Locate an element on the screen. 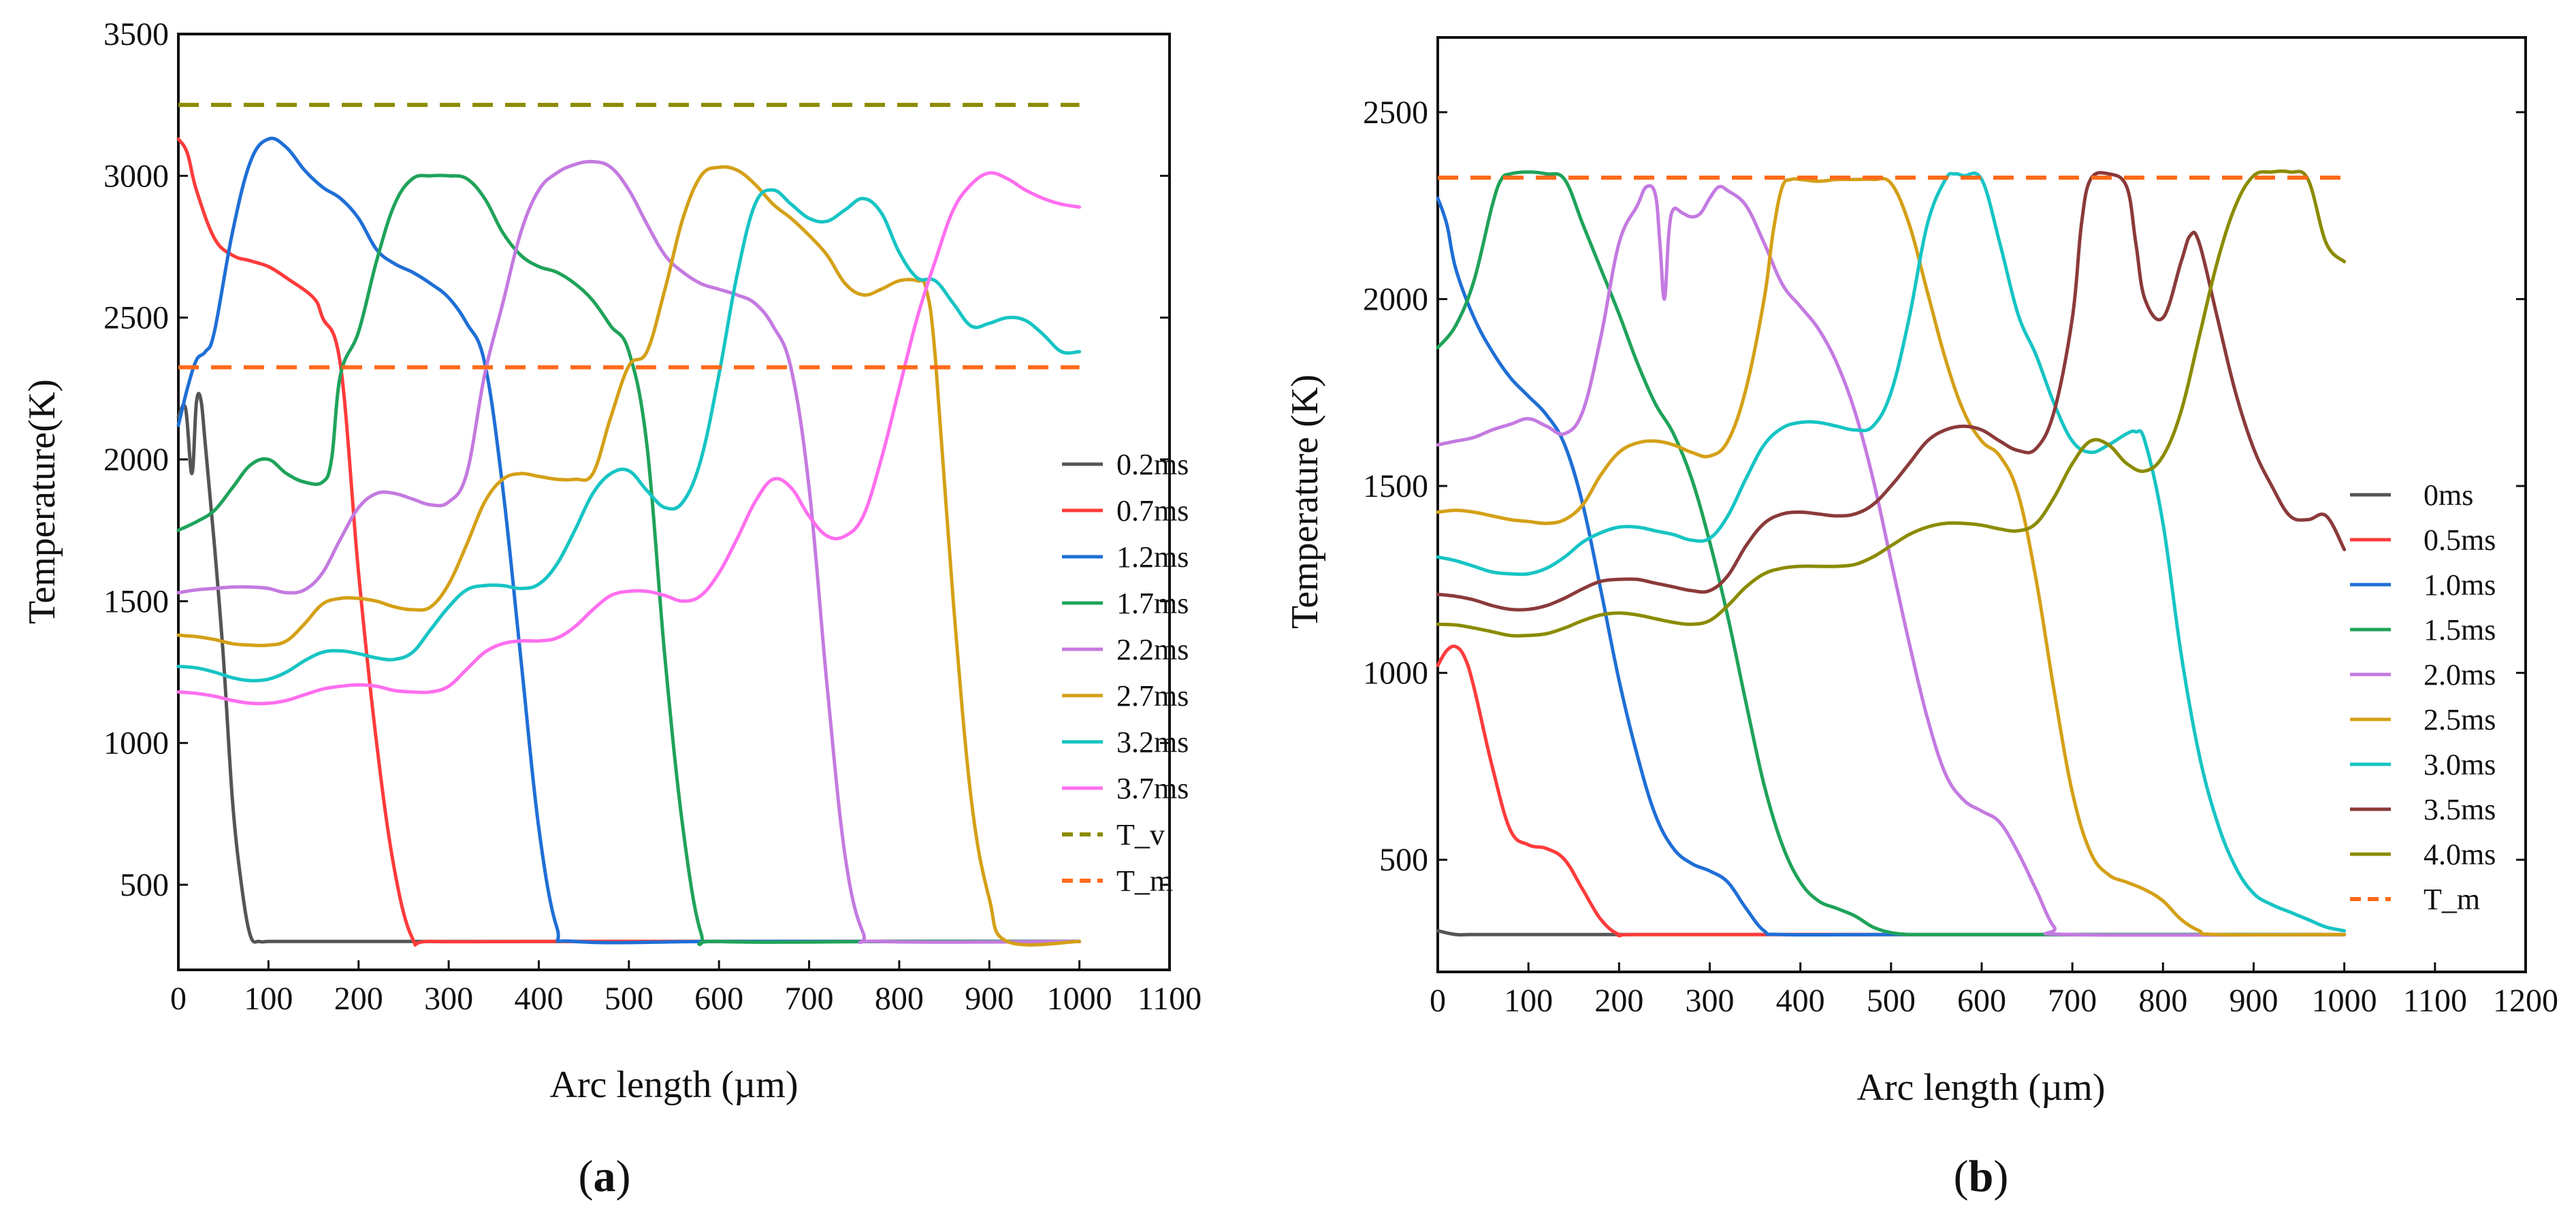 The height and width of the screenshot is (1221, 2576). panel-a-x-tick-label: 500 is located at coordinates (629, 999).